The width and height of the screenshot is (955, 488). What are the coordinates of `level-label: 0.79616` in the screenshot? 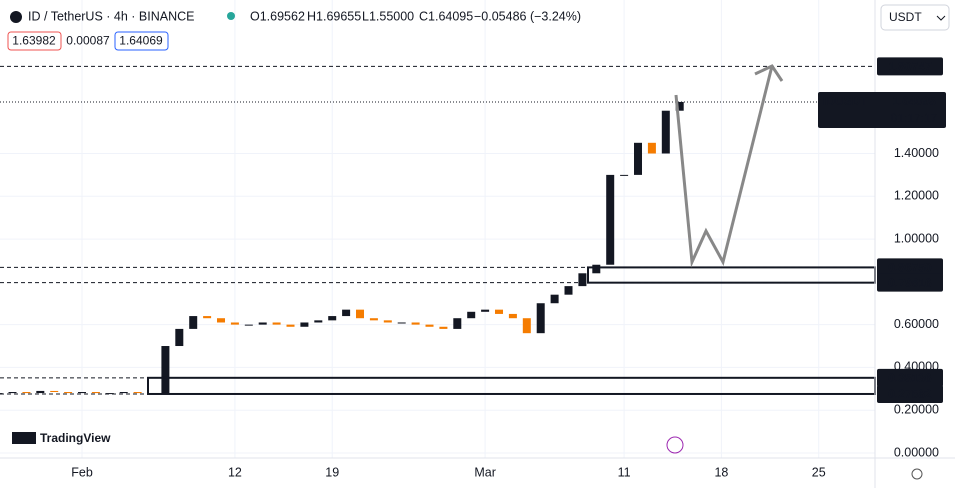 It's located at (910, 283).